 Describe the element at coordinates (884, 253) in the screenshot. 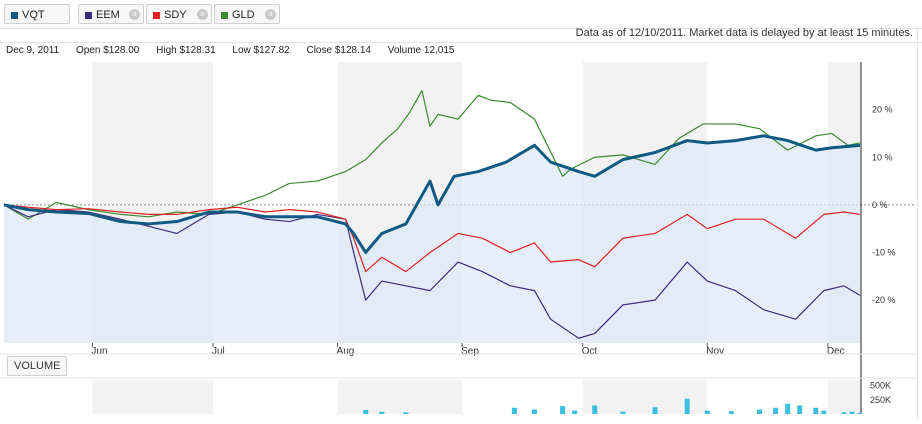

I see `y-tick-label: -10 %` at that location.